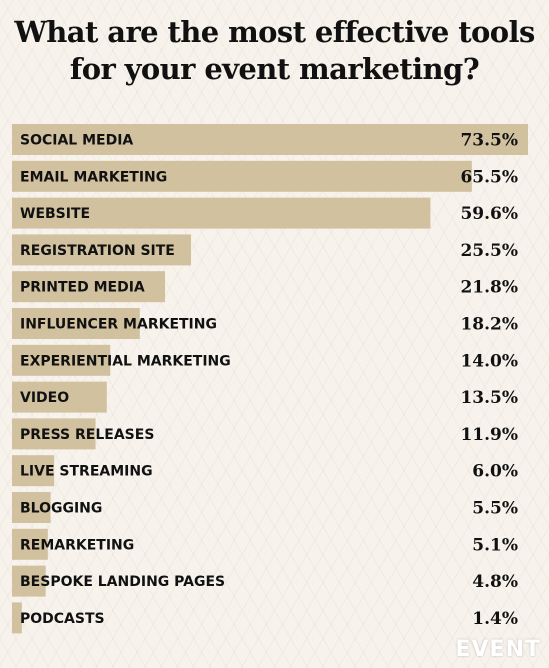 The width and height of the screenshot is (549, 668). Describe the element at coordinates (33, 471) in the screenshot. I see `bar-live-streaming` at that location.